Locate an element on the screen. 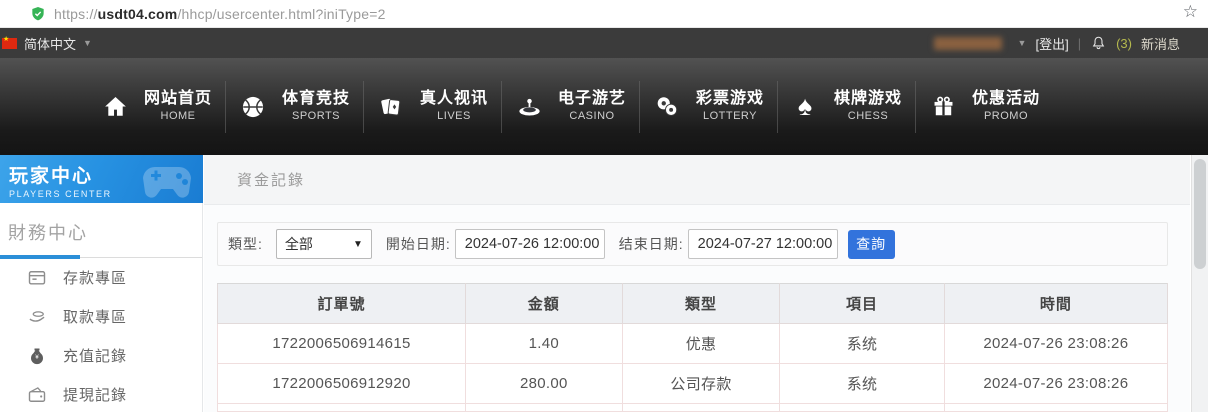 The width and height of the screenshot is (1208, 414). sidebar-item-label: 存款專區 is located at coordinates (95, 278).